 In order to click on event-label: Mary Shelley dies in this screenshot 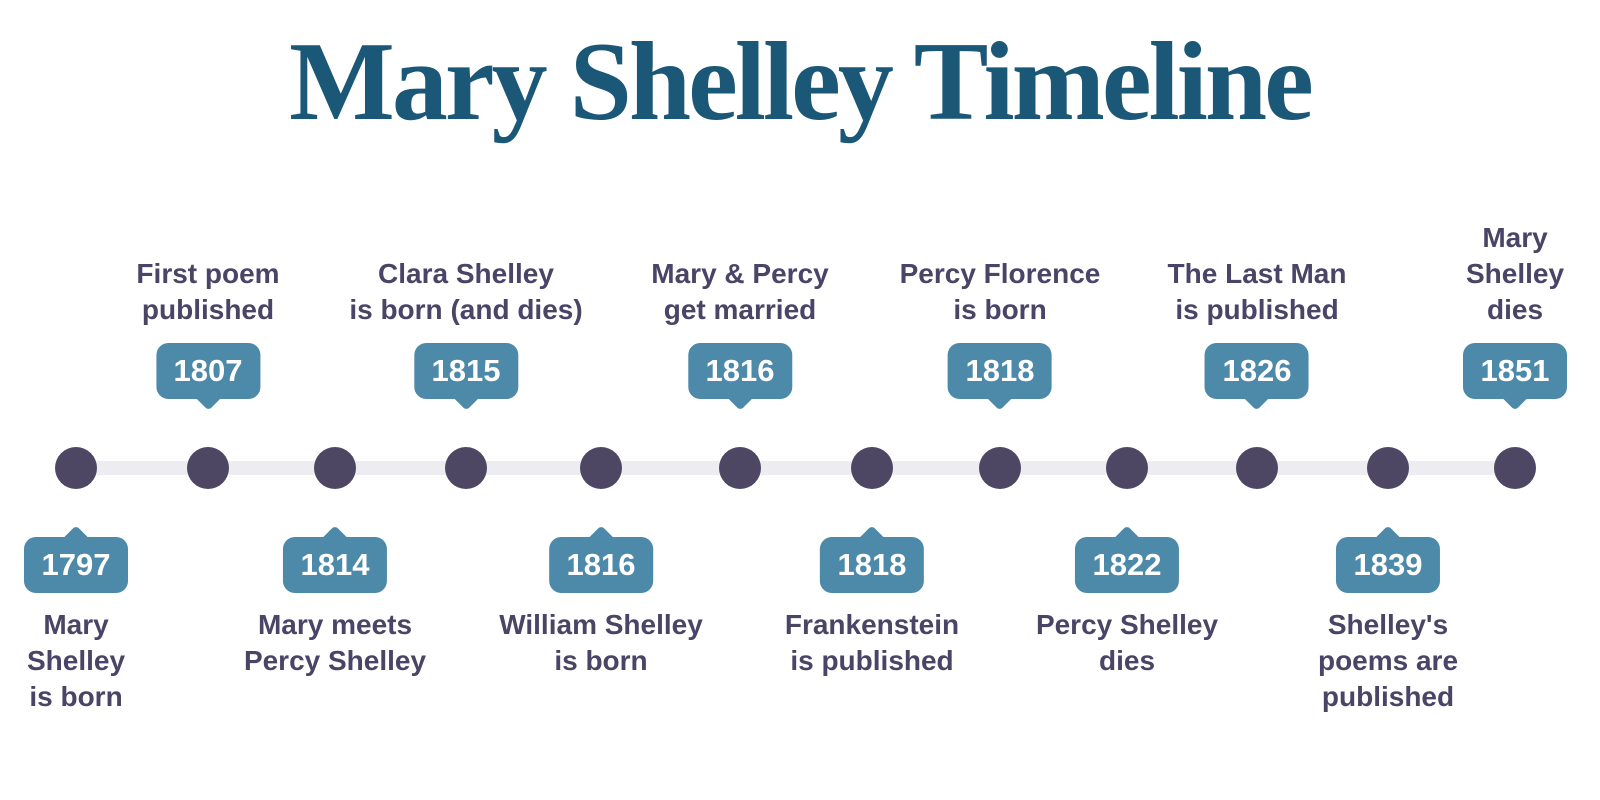, I will do `click(1515, 273)`.